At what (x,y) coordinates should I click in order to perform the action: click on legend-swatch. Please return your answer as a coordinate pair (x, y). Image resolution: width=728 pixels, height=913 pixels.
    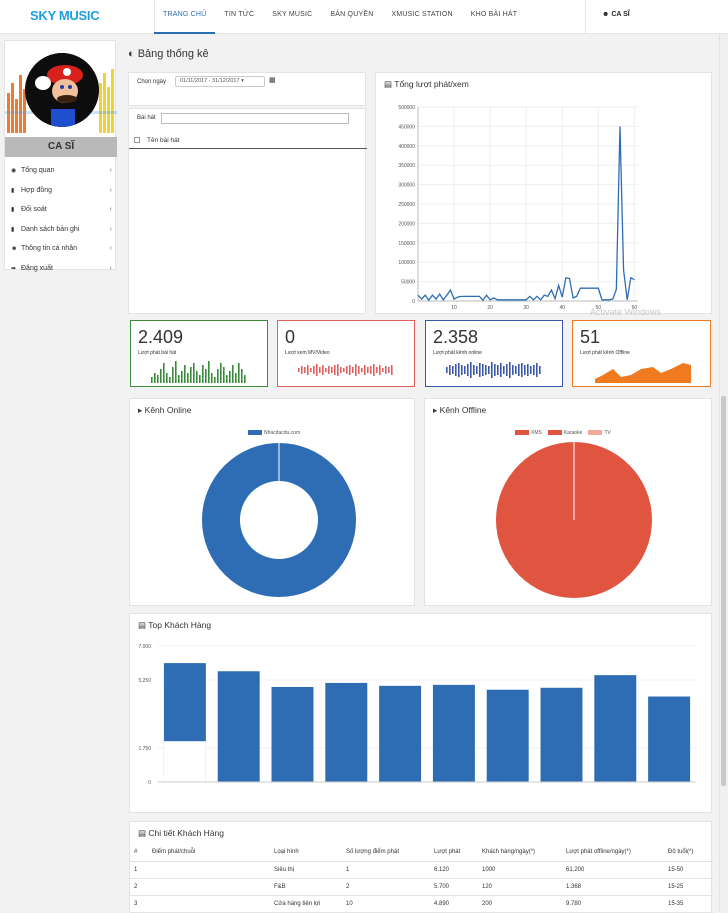
    Looking at the image, I should click on (554, 433).